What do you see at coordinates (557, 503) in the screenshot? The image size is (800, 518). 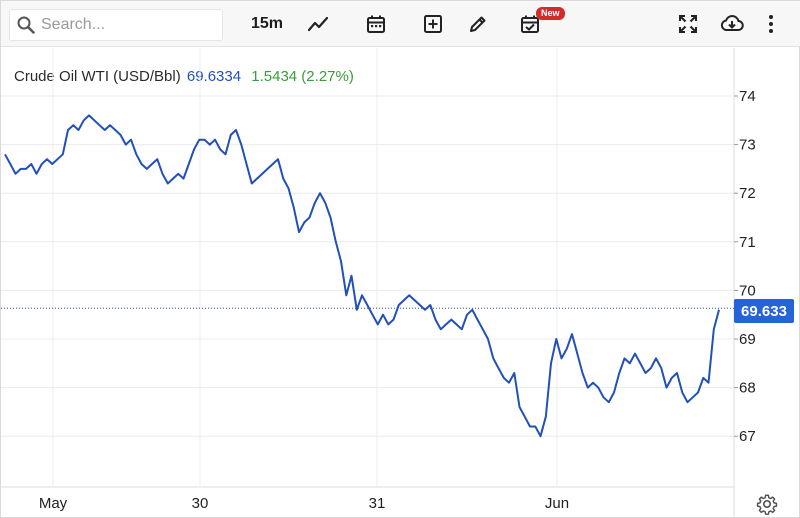 I see `x-tick-label: Jun` at bounding box center [557, 503].